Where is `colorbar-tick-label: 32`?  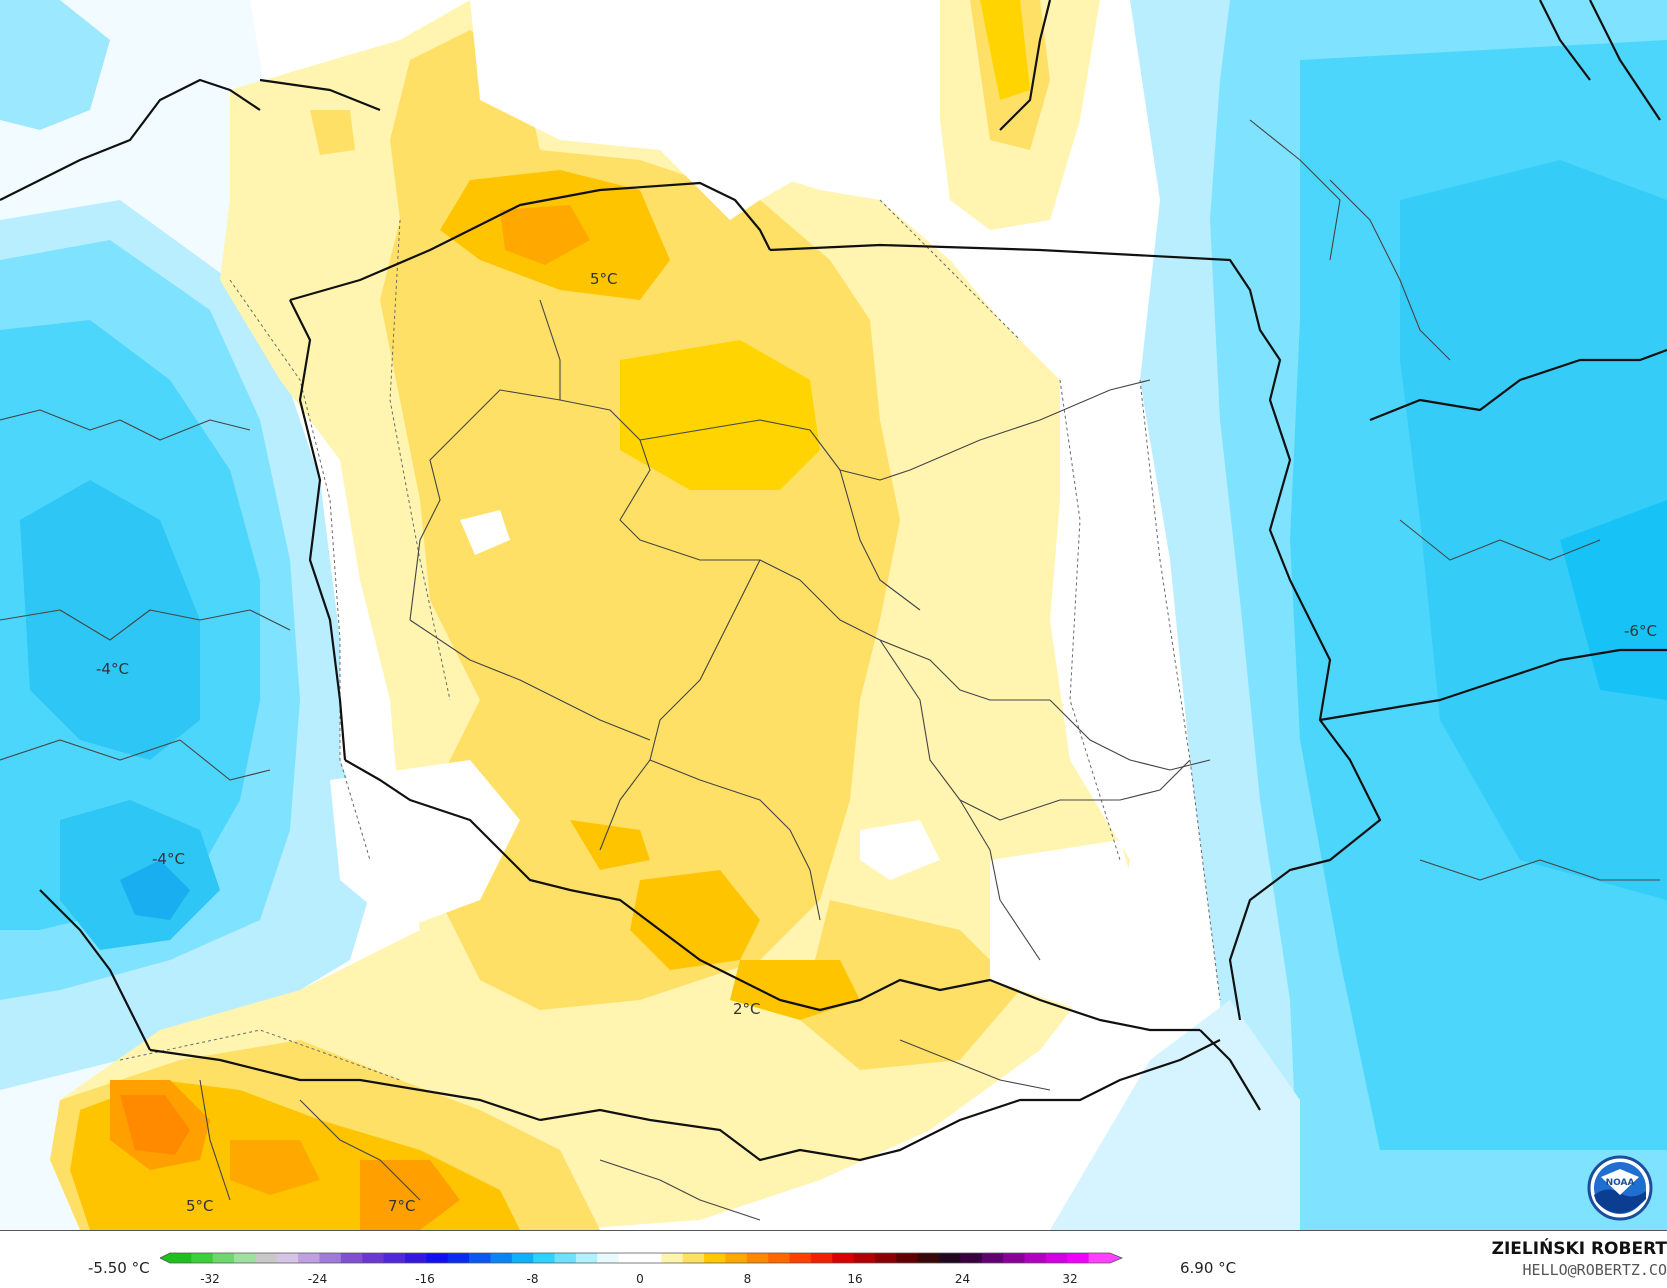 colorbar-tick-label: 32 is located at coordinates (1069, 1278).